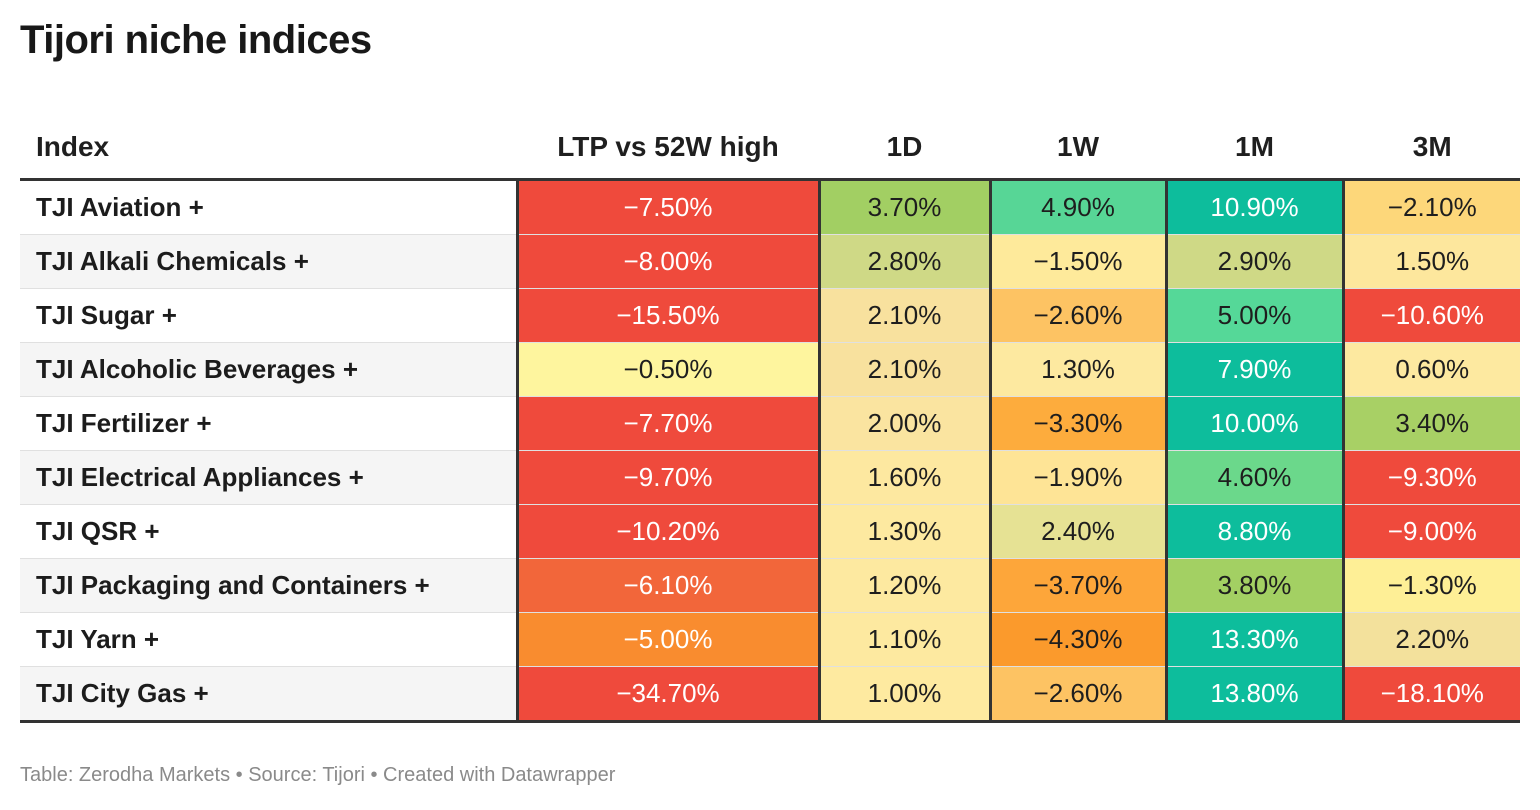  I want to click on column-header-1d: 1D, so click(904, 148).